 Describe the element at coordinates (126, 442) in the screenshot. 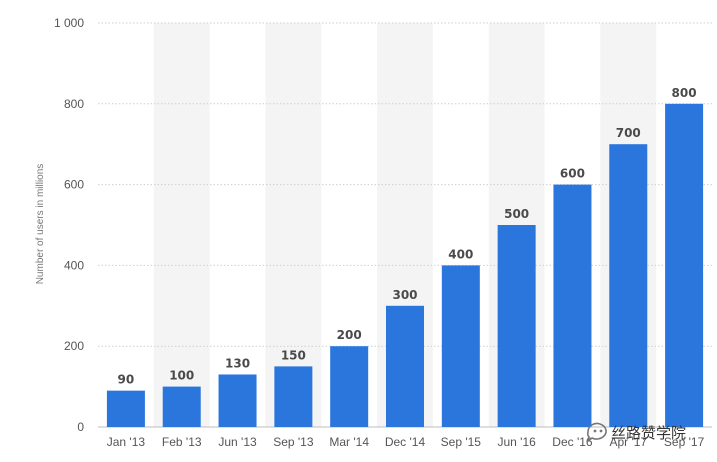

I see `x-tick-label: Jan '13` at that location.